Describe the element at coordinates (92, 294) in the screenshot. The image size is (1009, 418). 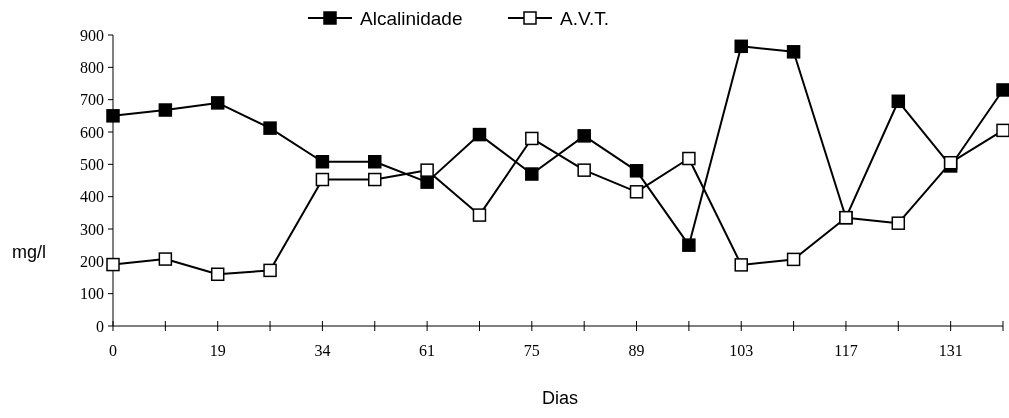
I see `y-tick-label: 100` at that location.